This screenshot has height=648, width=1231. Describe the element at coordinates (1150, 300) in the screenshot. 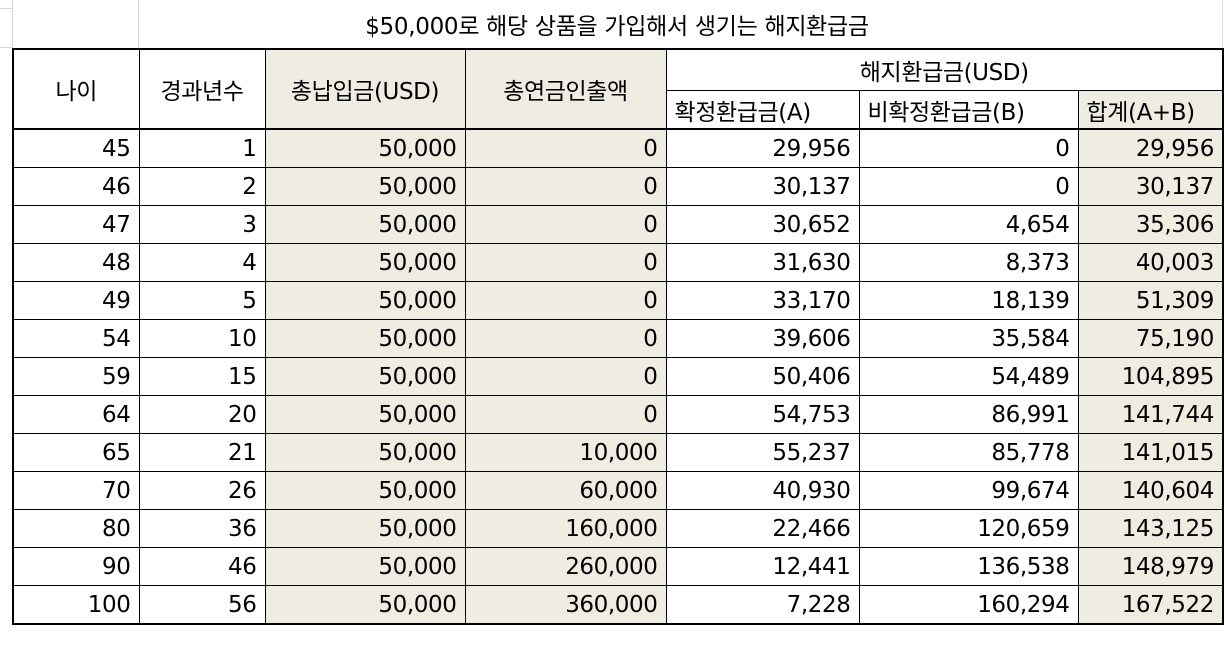

I see `cell-total: 51,309` at that location.